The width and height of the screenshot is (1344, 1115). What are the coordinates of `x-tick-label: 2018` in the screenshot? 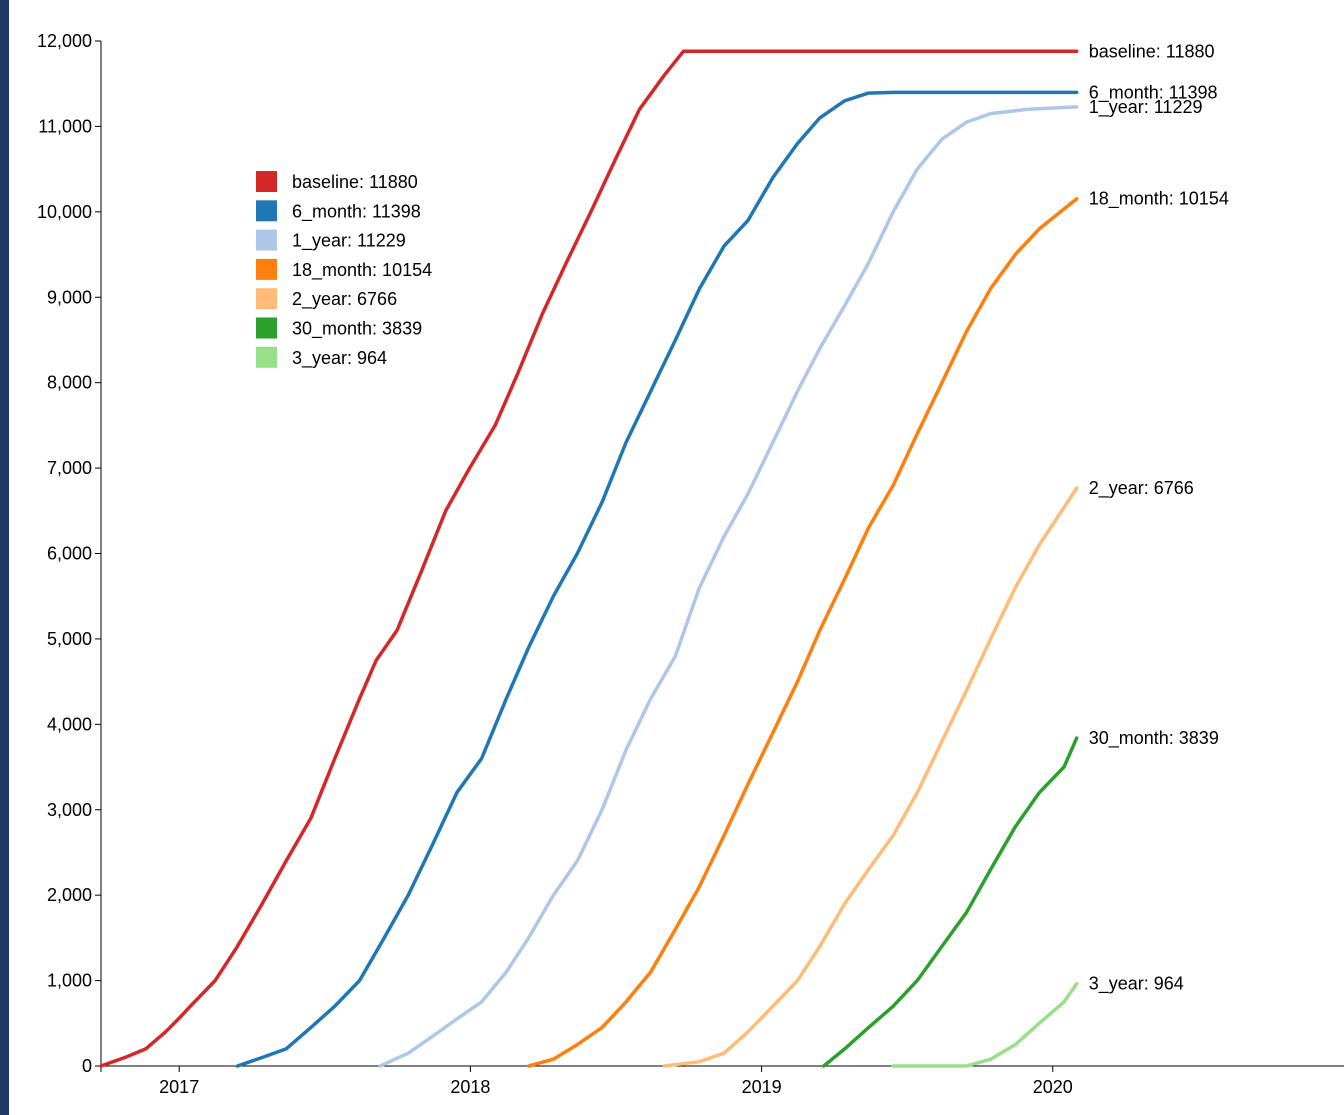 It's located at (470, 1087).